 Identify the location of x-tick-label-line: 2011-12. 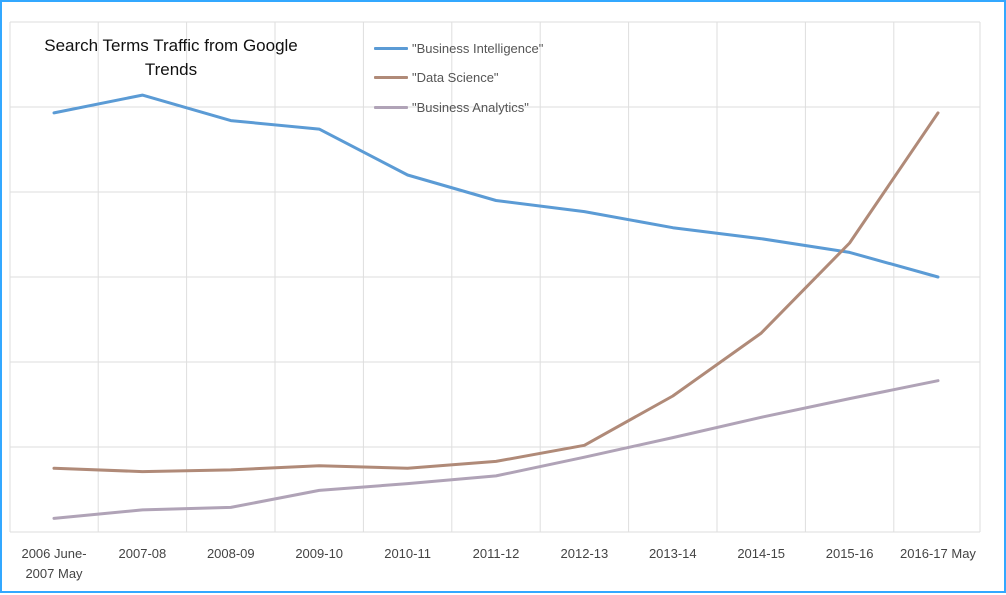
(496, 553).